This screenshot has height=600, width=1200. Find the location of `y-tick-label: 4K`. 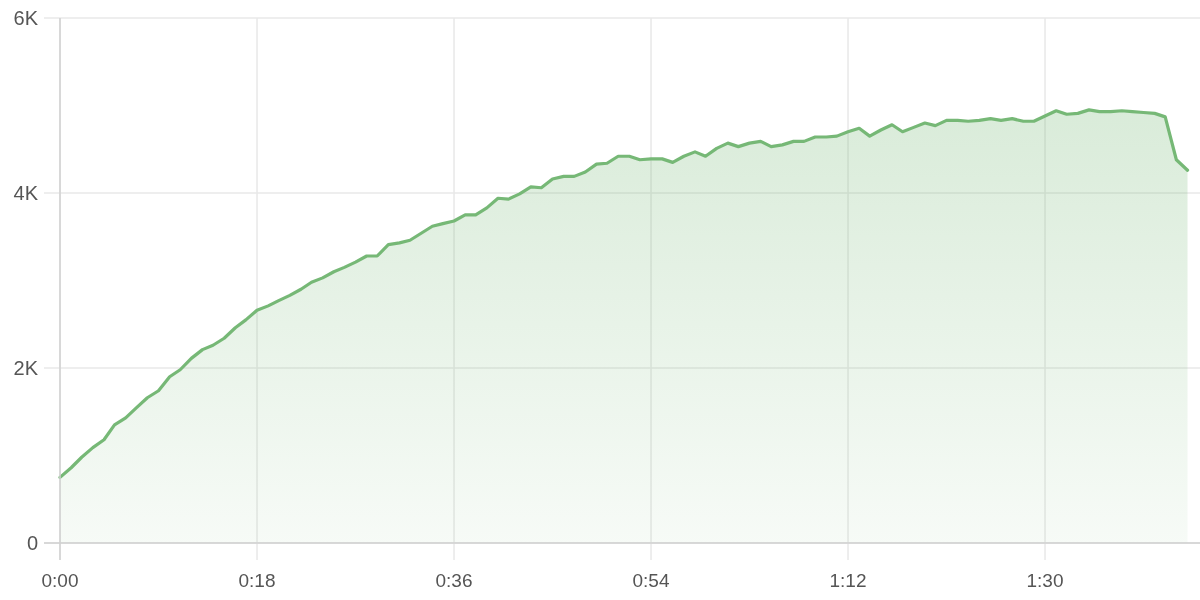

y-tick-label: 4K is located at coordinates (26, 193).